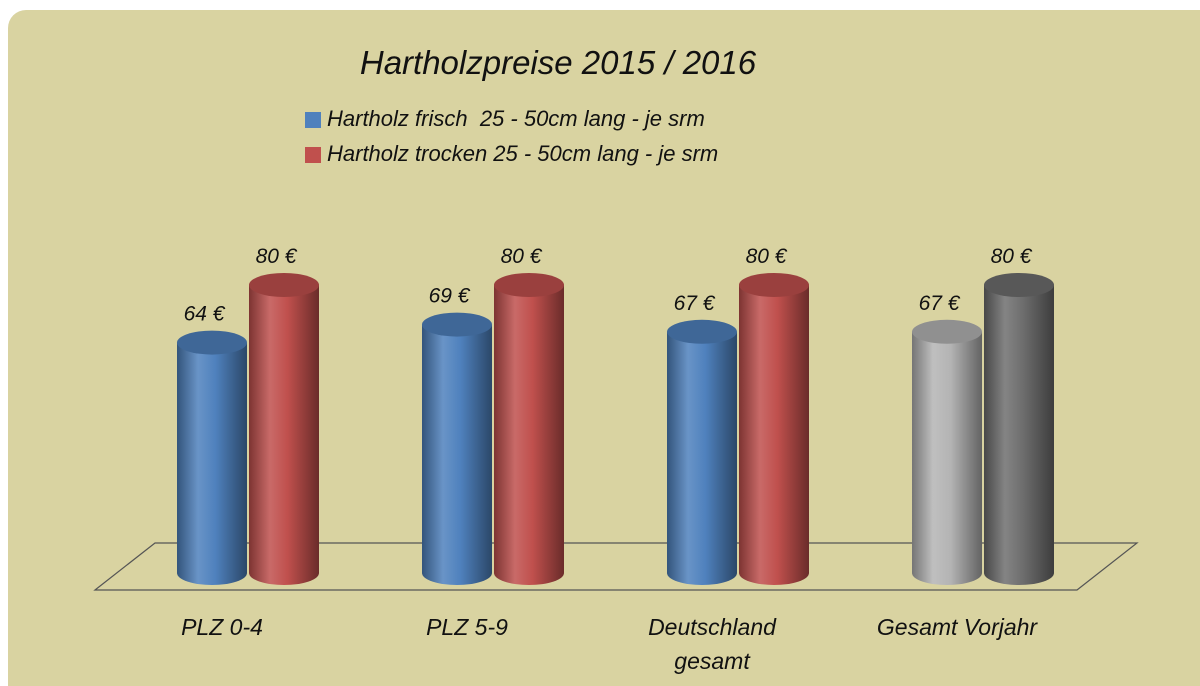 This screenshot has height=686, width=1200. Describe the element at coordinates (450, 296) in the screenshot. I see `data-label: 69 €` at that location.